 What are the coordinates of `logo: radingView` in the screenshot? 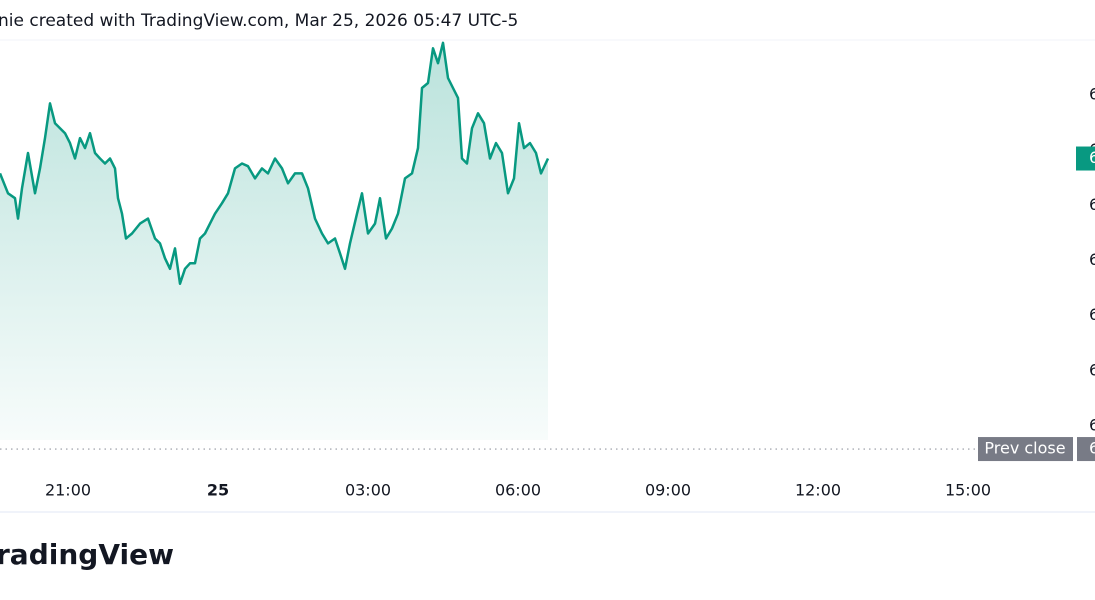 It's located at (87, 554).